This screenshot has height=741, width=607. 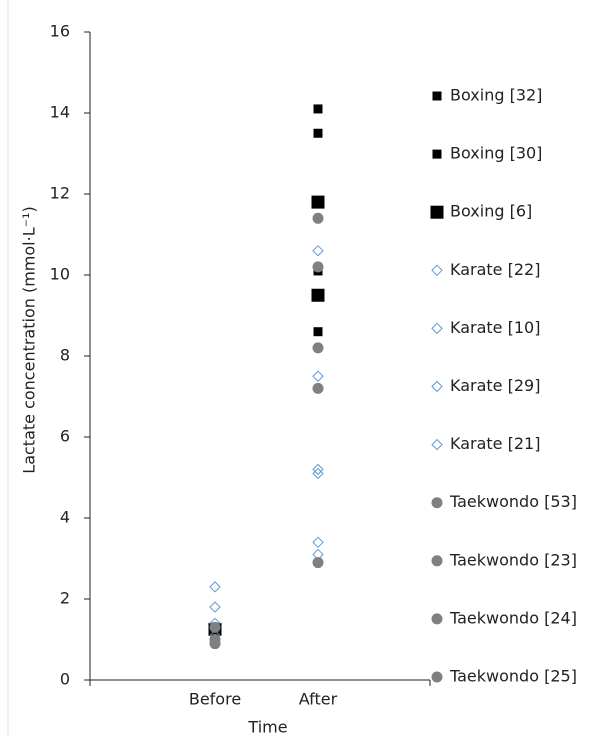 I want to click on legend-label: Karate [10], so click(x=495, y=327).